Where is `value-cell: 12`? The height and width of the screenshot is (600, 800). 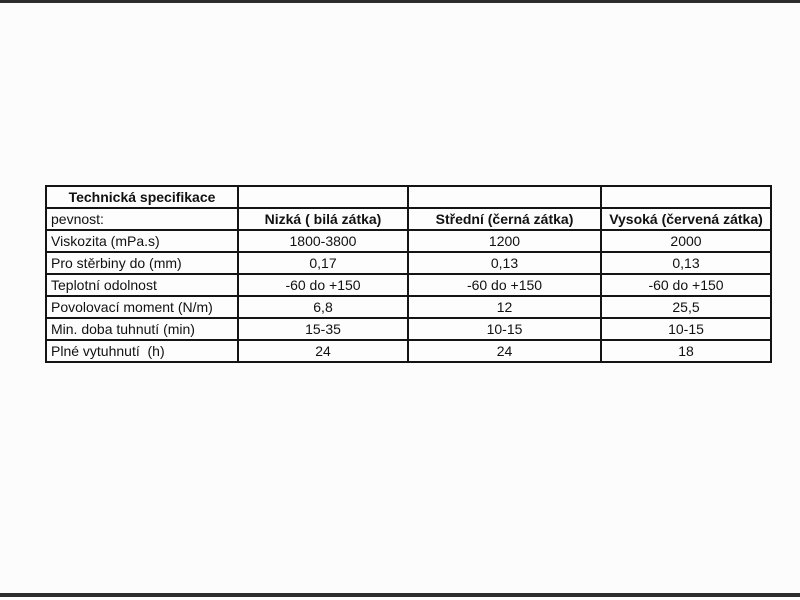
value-cell: 12 is located at coordinates (504, 307).